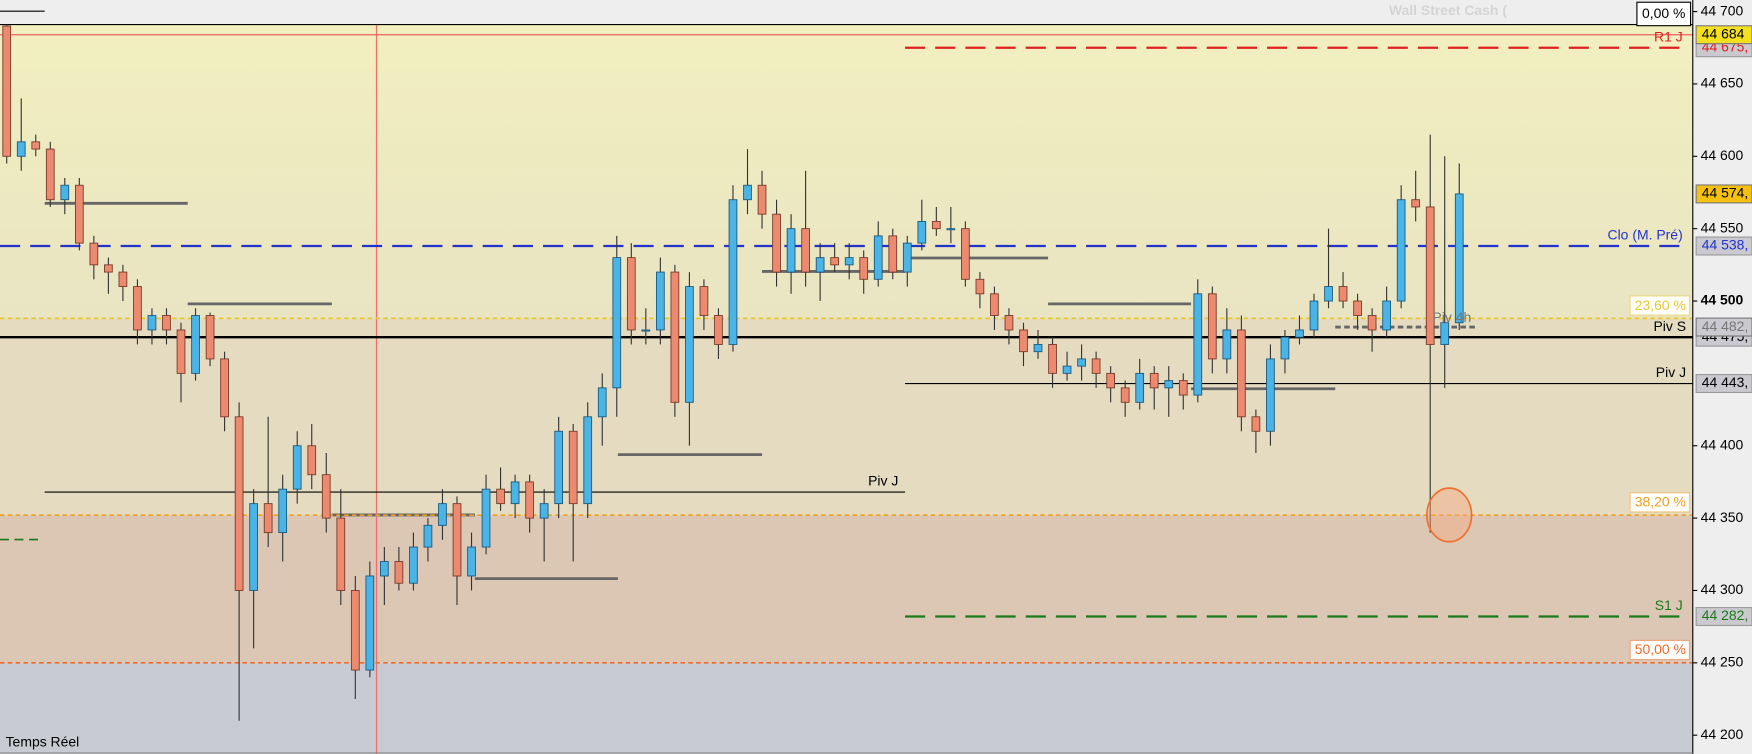 The width and height of the screenshot is (1752, 754). Describe the element at coordinates (1722, 300) in the screenshot. I see `y-tick-label: 44 500` at that location.